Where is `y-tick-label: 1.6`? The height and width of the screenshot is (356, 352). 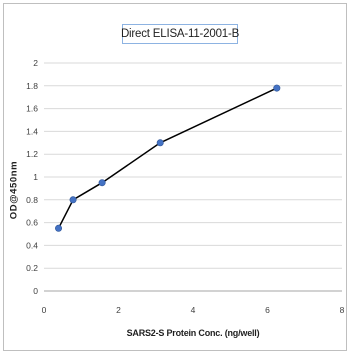
y-tick-label: 1.6 is located at coordinates (32, 109).